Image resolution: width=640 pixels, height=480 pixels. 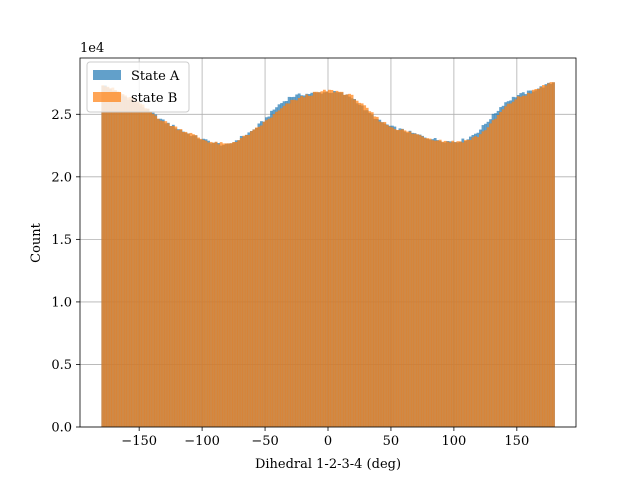 What do you see at coordinates (391, 441) in the screenshot?
I see `x-tick-label: 50` at bounding box center [391, 441].